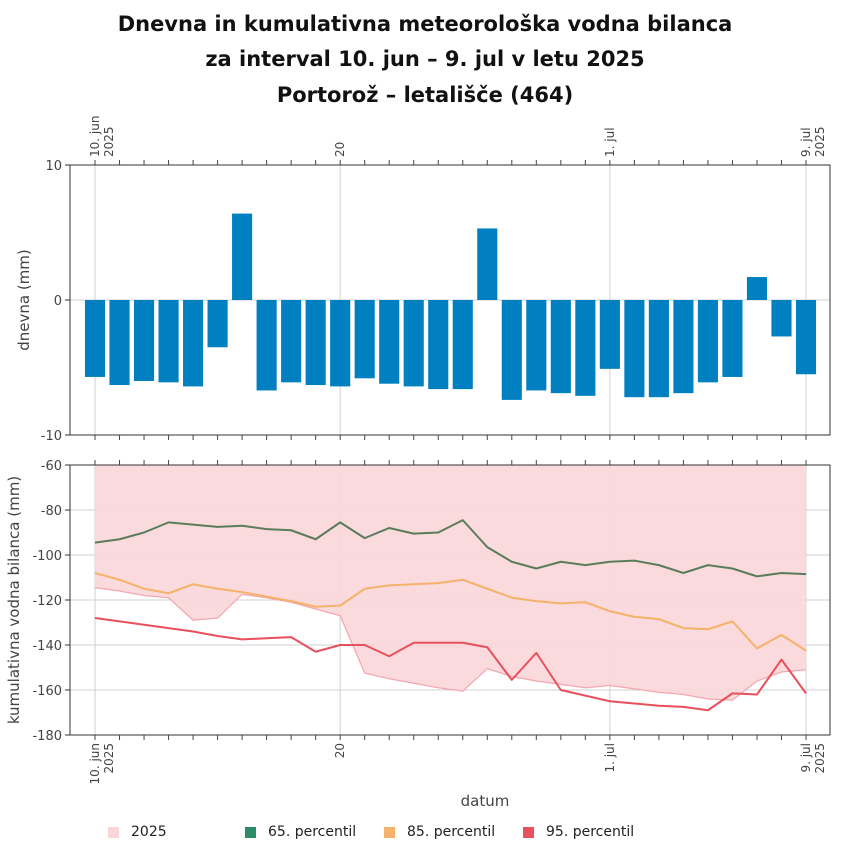 This screenshot has width=850, height=850. I want to click on bar-6-jul, so click(732, 338).